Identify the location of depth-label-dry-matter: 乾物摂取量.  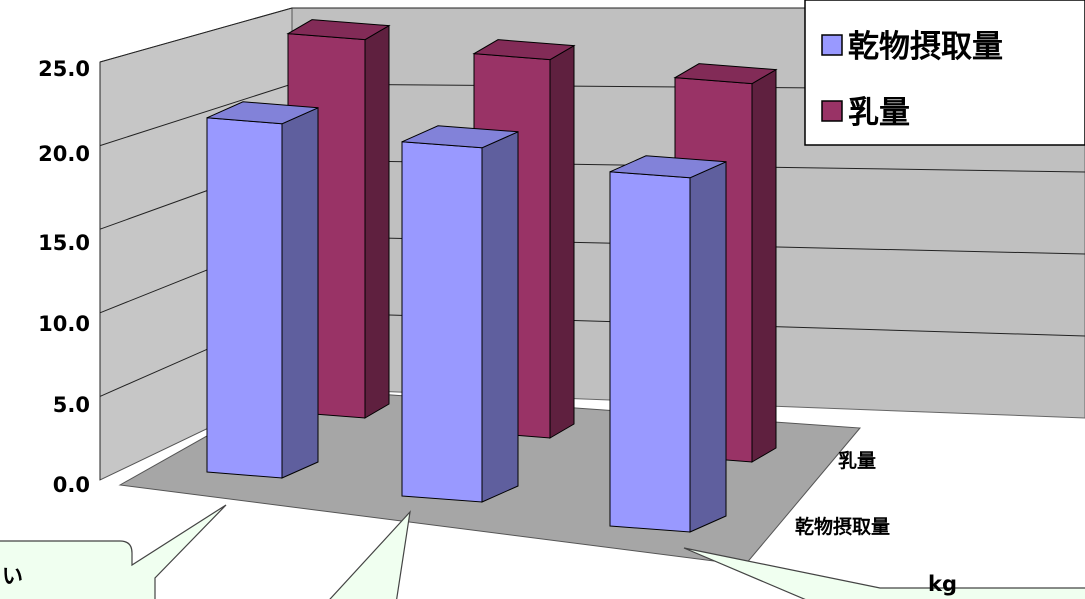
(842, 526).